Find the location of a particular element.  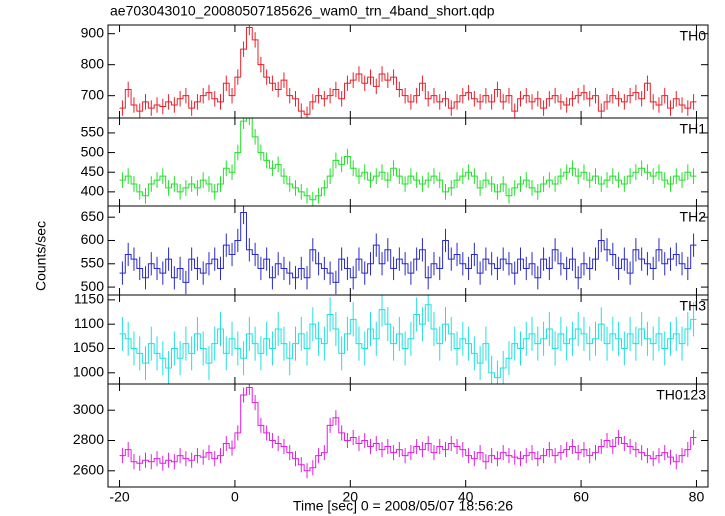

y-tick-label: 400 is located at coordinates (93, 191).